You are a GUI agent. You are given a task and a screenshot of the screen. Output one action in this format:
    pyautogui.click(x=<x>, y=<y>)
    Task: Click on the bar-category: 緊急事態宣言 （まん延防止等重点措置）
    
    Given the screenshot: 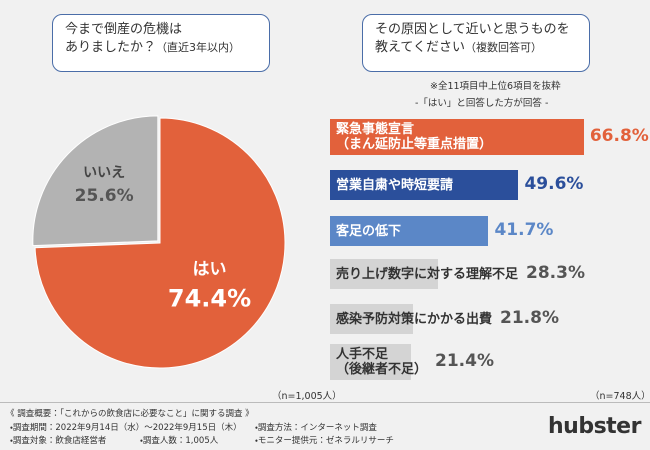 What is the action you would take?
    pyautogui.click(x=414, y=137)
    